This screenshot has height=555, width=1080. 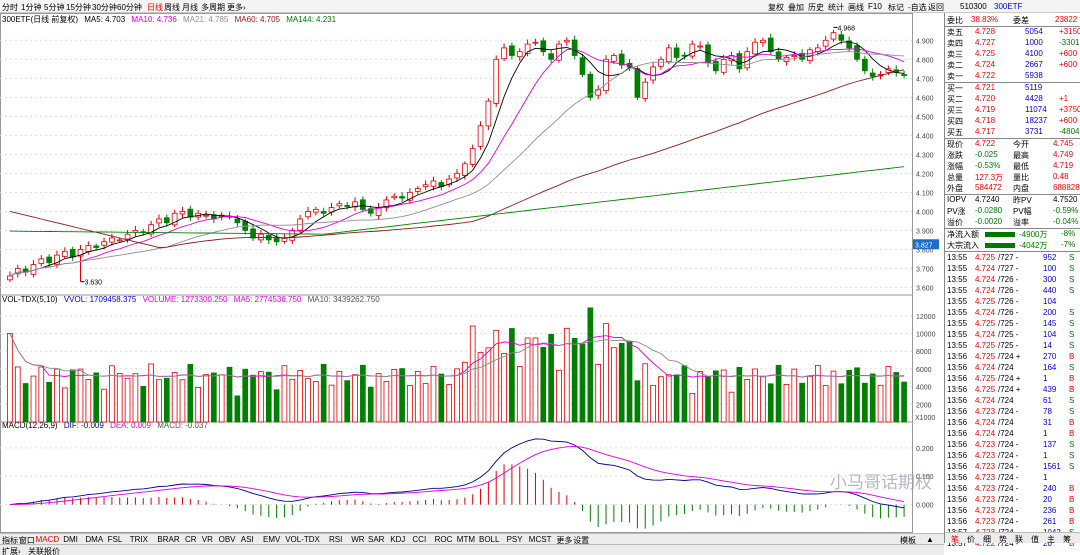 What do you see at coordinates (466, 539) in the screenshot?
I see `indicator-tab-20: MTM` at bounding box center [466, 539].